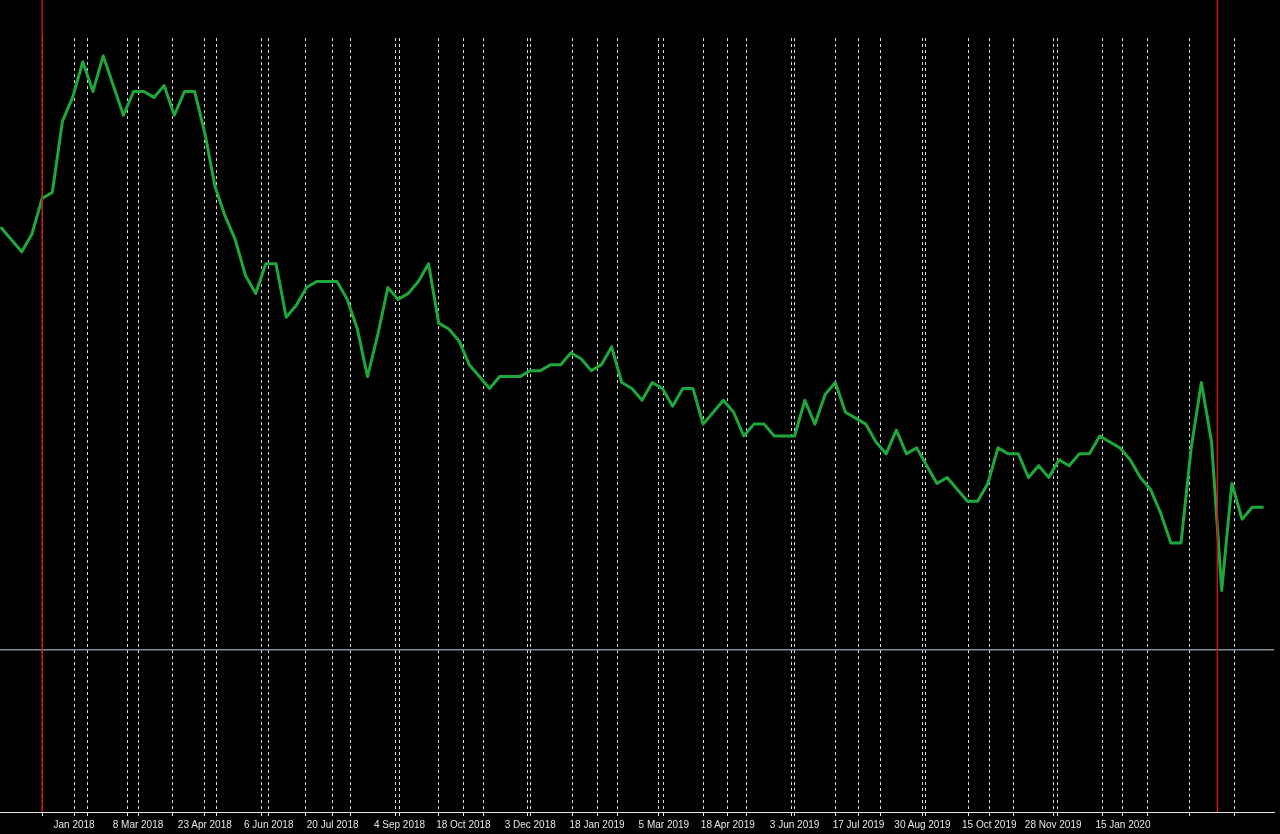 This screenshot has height=834, width=1280. I want to click on x-tick-label: 6 Jun 2018, so click(269, 824).